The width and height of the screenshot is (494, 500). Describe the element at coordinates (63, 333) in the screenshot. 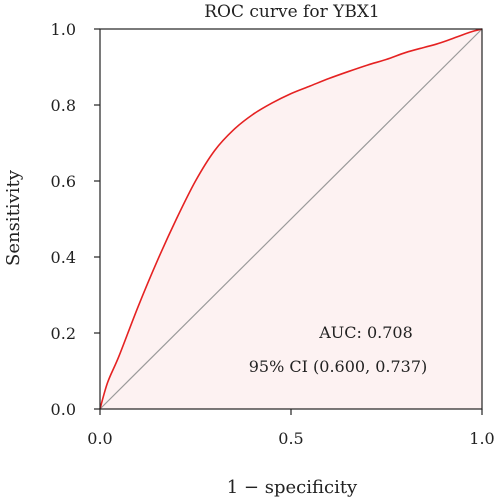

I see `y-tick-label: 0.2` at that location.